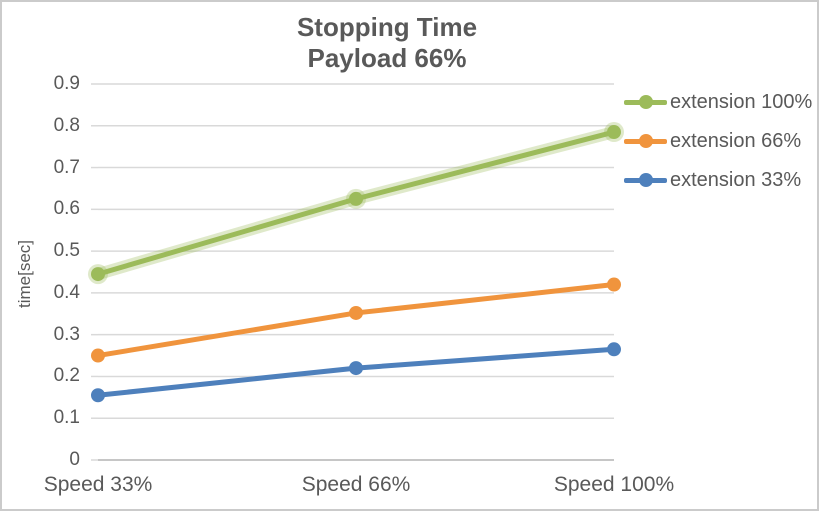 The height and width of the screenshot is (511, 819). I want to click on y-tick-label: 0.5, so click(66, 251).